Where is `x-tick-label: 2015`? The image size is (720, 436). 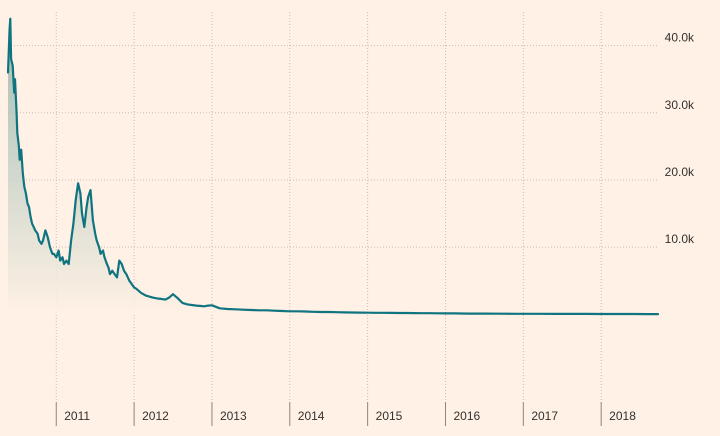
x-tick-label: 2015 is located at coordinates (389, 416).